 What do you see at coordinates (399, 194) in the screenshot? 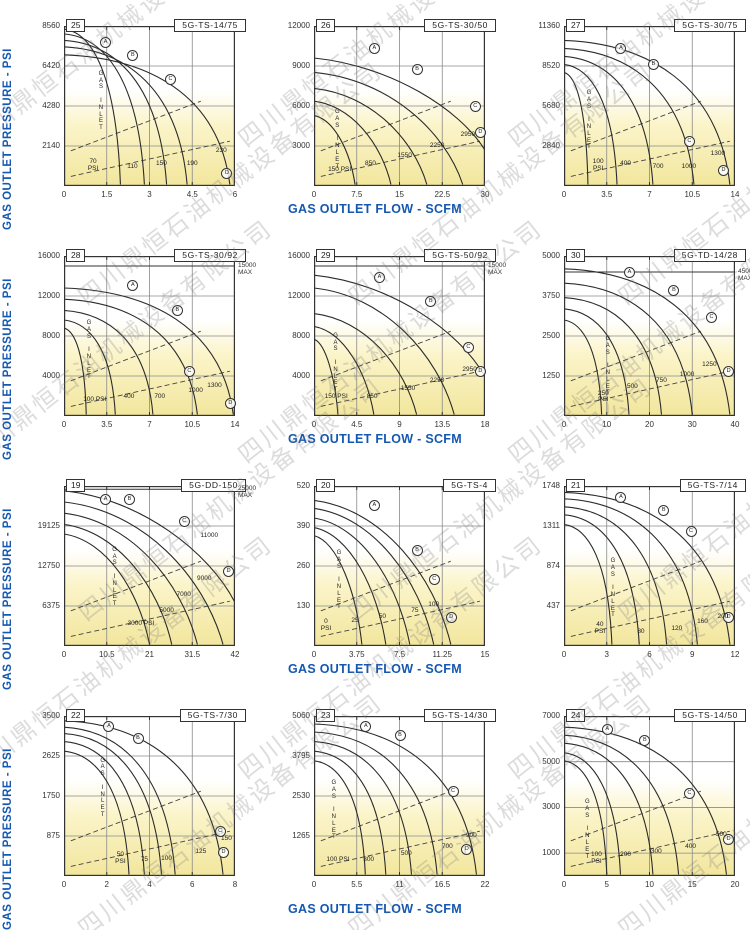
I see `x-tick-label: 15` at bounding box center [399, 194].